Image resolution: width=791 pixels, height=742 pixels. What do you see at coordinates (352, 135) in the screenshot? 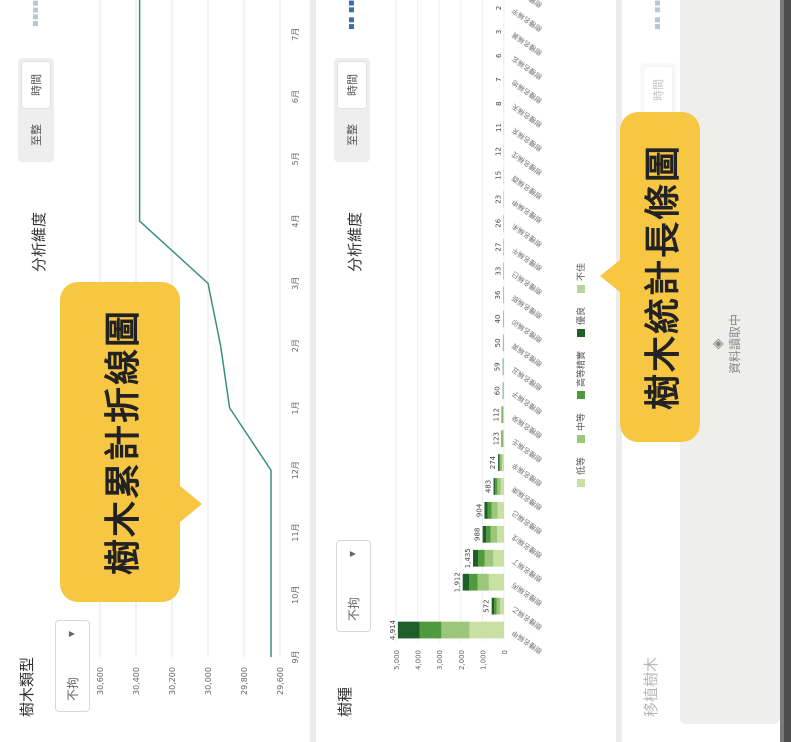
I see `segment-overall-2: 至整` at bounding box center [352, 135].